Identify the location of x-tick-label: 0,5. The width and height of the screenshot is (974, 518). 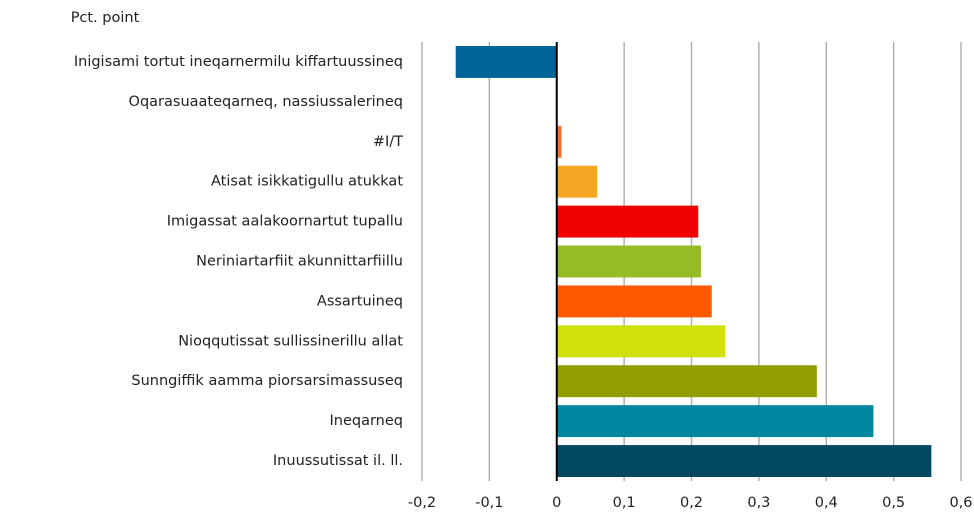
(893, 503).